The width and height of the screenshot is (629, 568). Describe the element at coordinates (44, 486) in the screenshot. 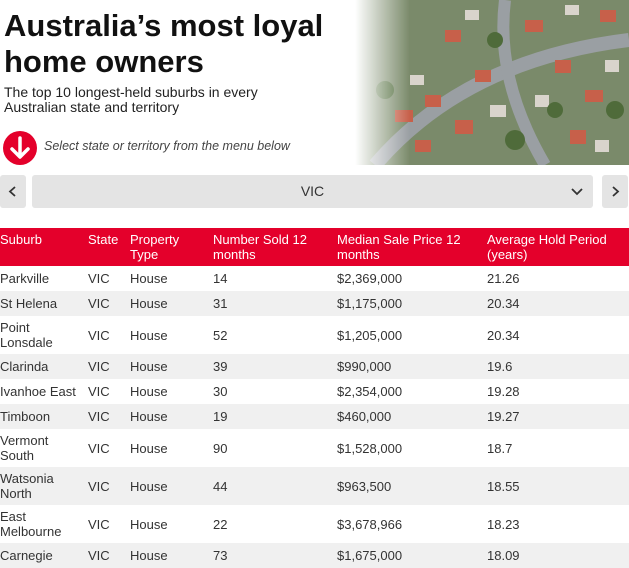

I see `table-cell: Watsonia North` at that location.